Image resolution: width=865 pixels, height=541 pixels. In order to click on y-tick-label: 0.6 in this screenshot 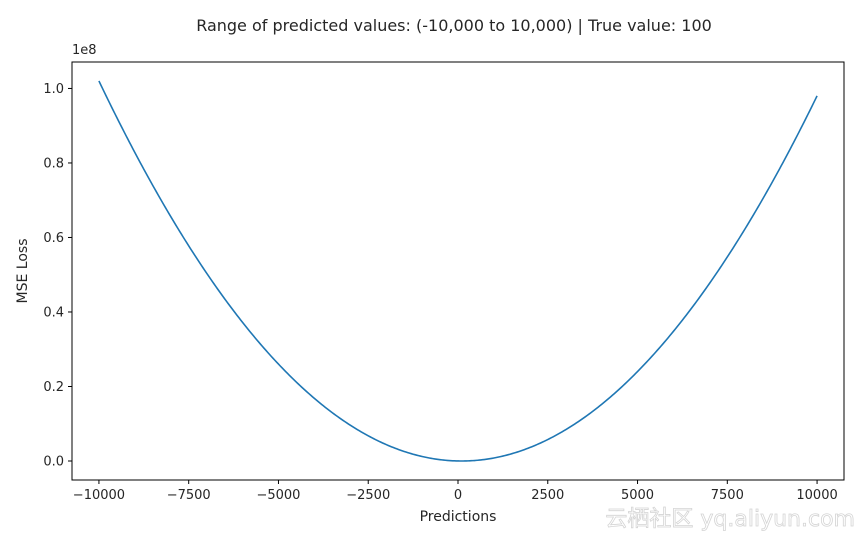, I will do `click(53, 238)`.